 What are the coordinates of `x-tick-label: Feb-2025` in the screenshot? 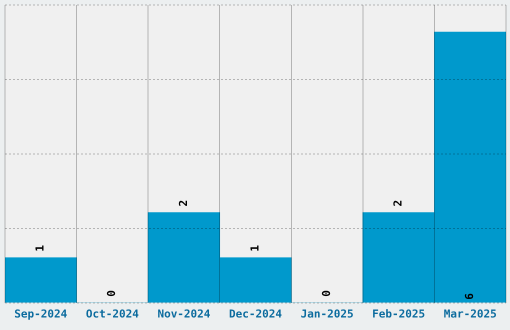 It's located at (399, 313).